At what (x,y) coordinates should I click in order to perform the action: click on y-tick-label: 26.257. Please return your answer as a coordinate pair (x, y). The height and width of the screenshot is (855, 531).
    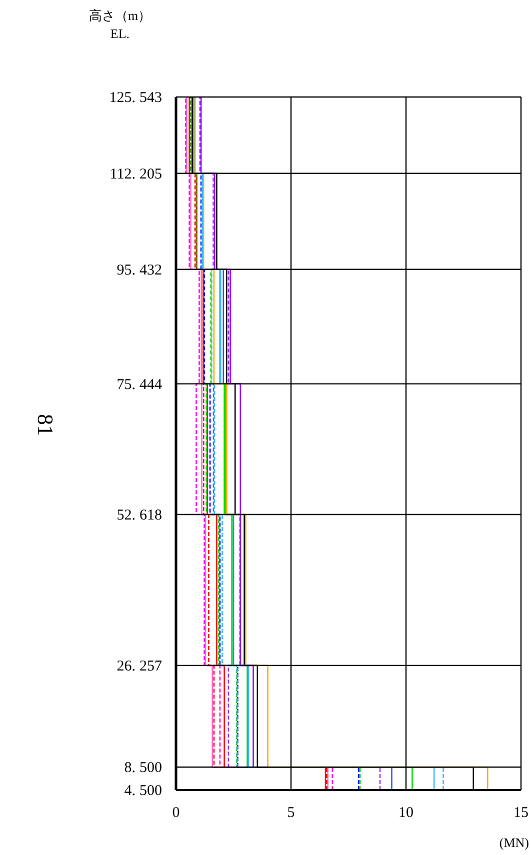
    Looking at the image, I should click on (139, 666).